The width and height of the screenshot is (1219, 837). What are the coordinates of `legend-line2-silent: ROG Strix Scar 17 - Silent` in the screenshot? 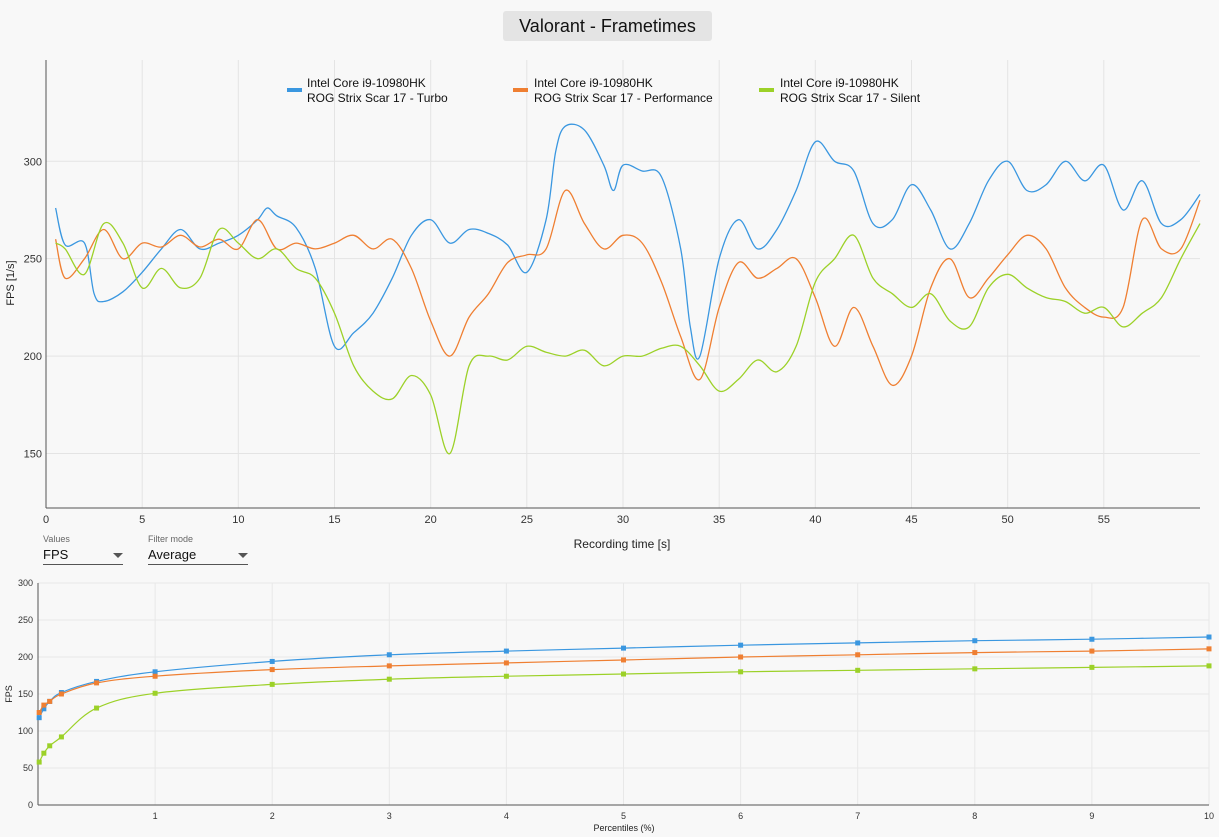 It's located at (850, 98).